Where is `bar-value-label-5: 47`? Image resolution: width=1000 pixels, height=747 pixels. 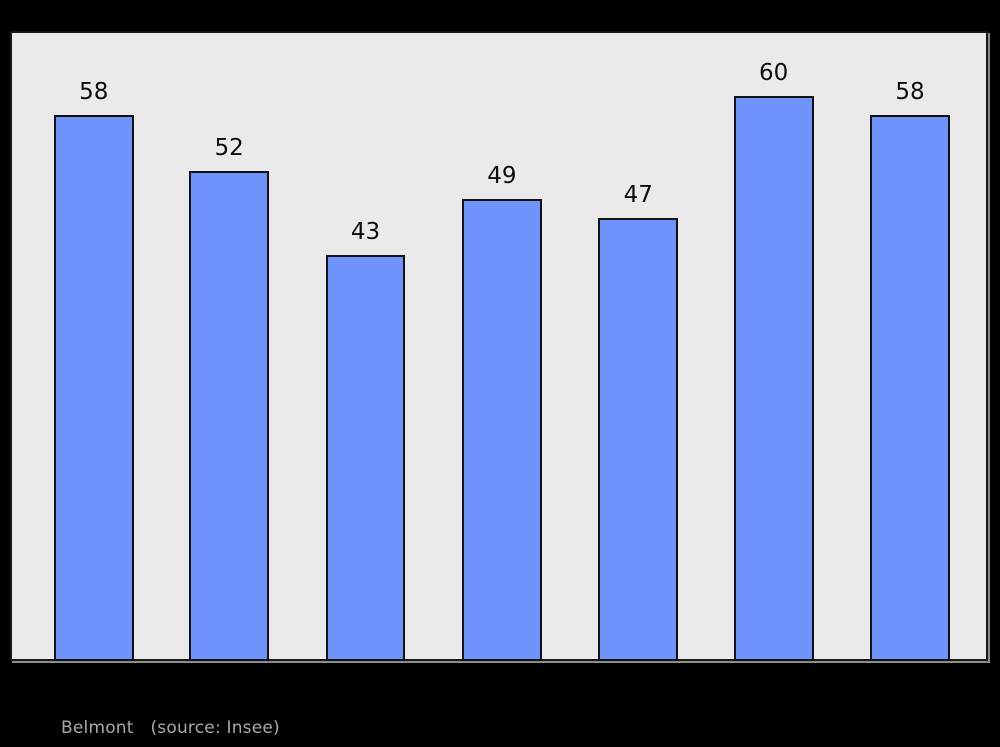
bar-value-label-5: 47 is located at coordinates (638, 194).